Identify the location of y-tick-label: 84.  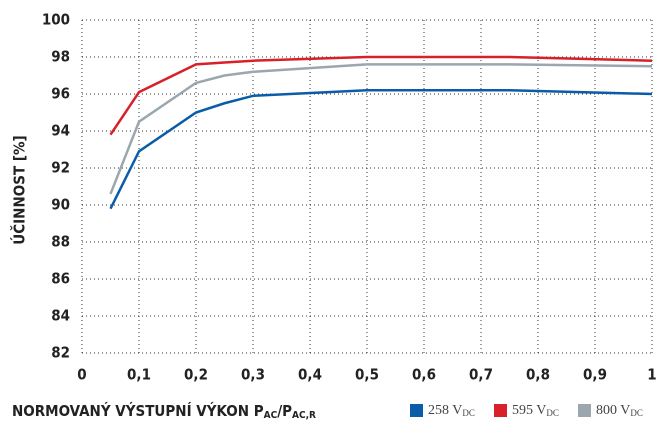
(60, 316).